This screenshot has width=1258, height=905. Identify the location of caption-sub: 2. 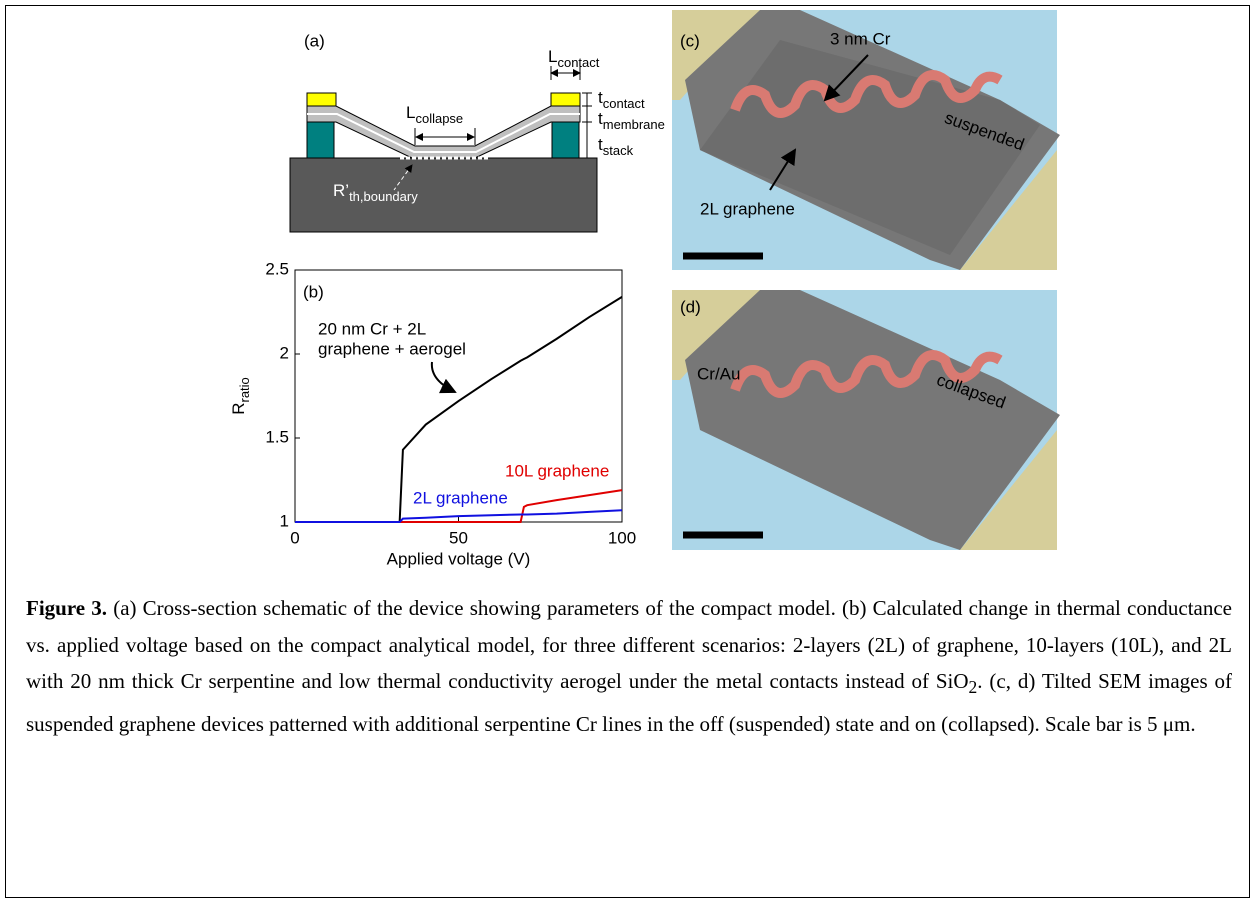
(973, 687).